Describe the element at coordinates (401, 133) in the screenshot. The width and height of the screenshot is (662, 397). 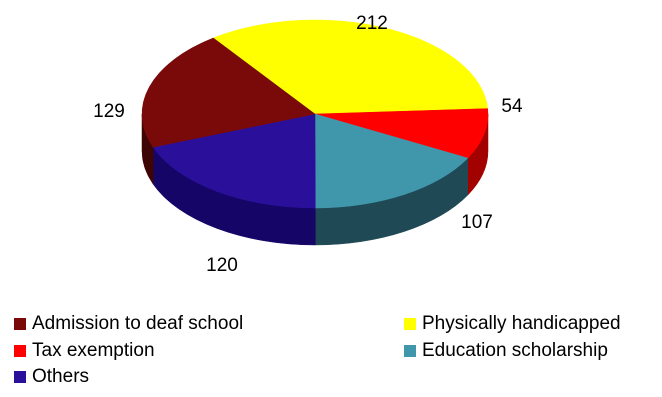
I see `pie-slice-tax-exemption` at that location.